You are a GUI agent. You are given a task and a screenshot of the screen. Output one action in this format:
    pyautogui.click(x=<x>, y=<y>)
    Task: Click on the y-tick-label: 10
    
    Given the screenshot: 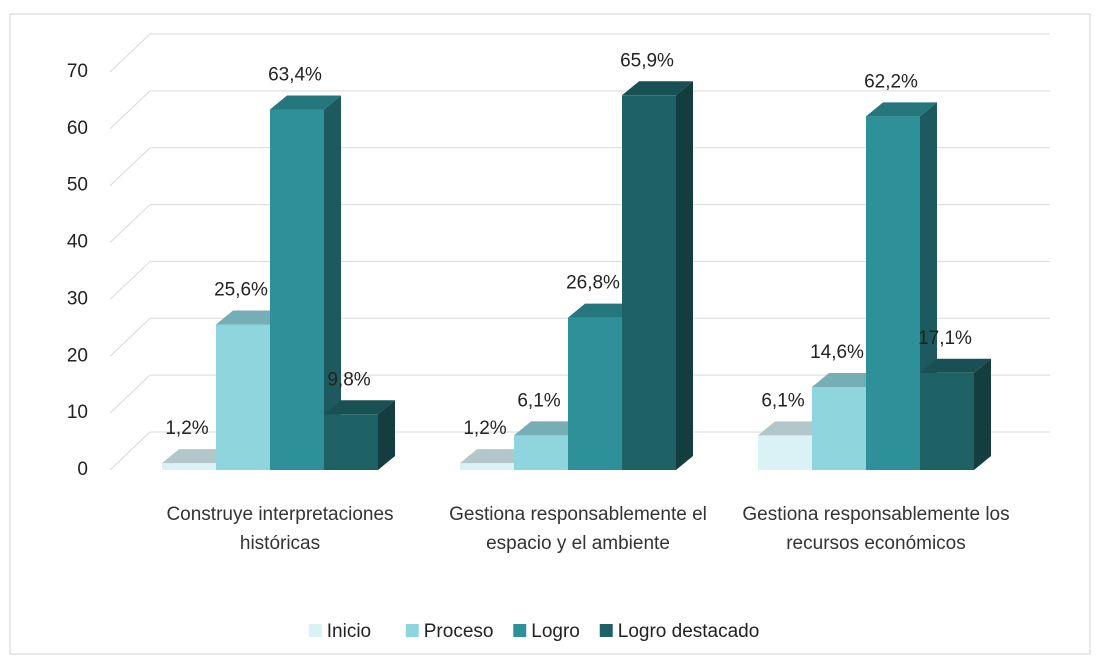 What is the action you would take?
    pyautogui.click(x=77, y=412)
    